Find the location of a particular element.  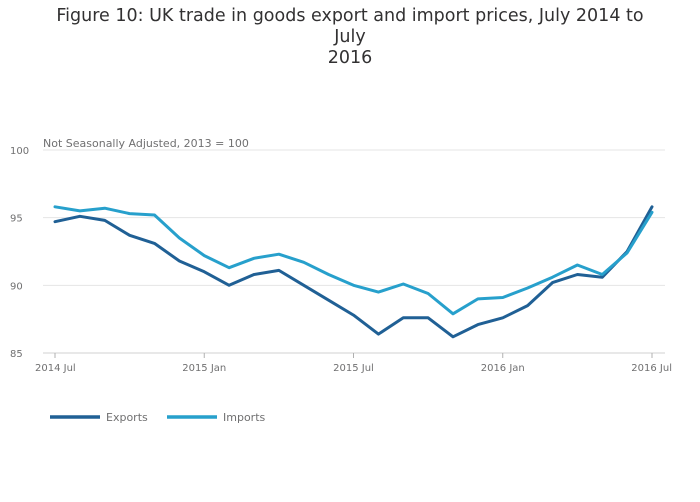

legend-label-imports: Imports is located at coordinates (244, 417).